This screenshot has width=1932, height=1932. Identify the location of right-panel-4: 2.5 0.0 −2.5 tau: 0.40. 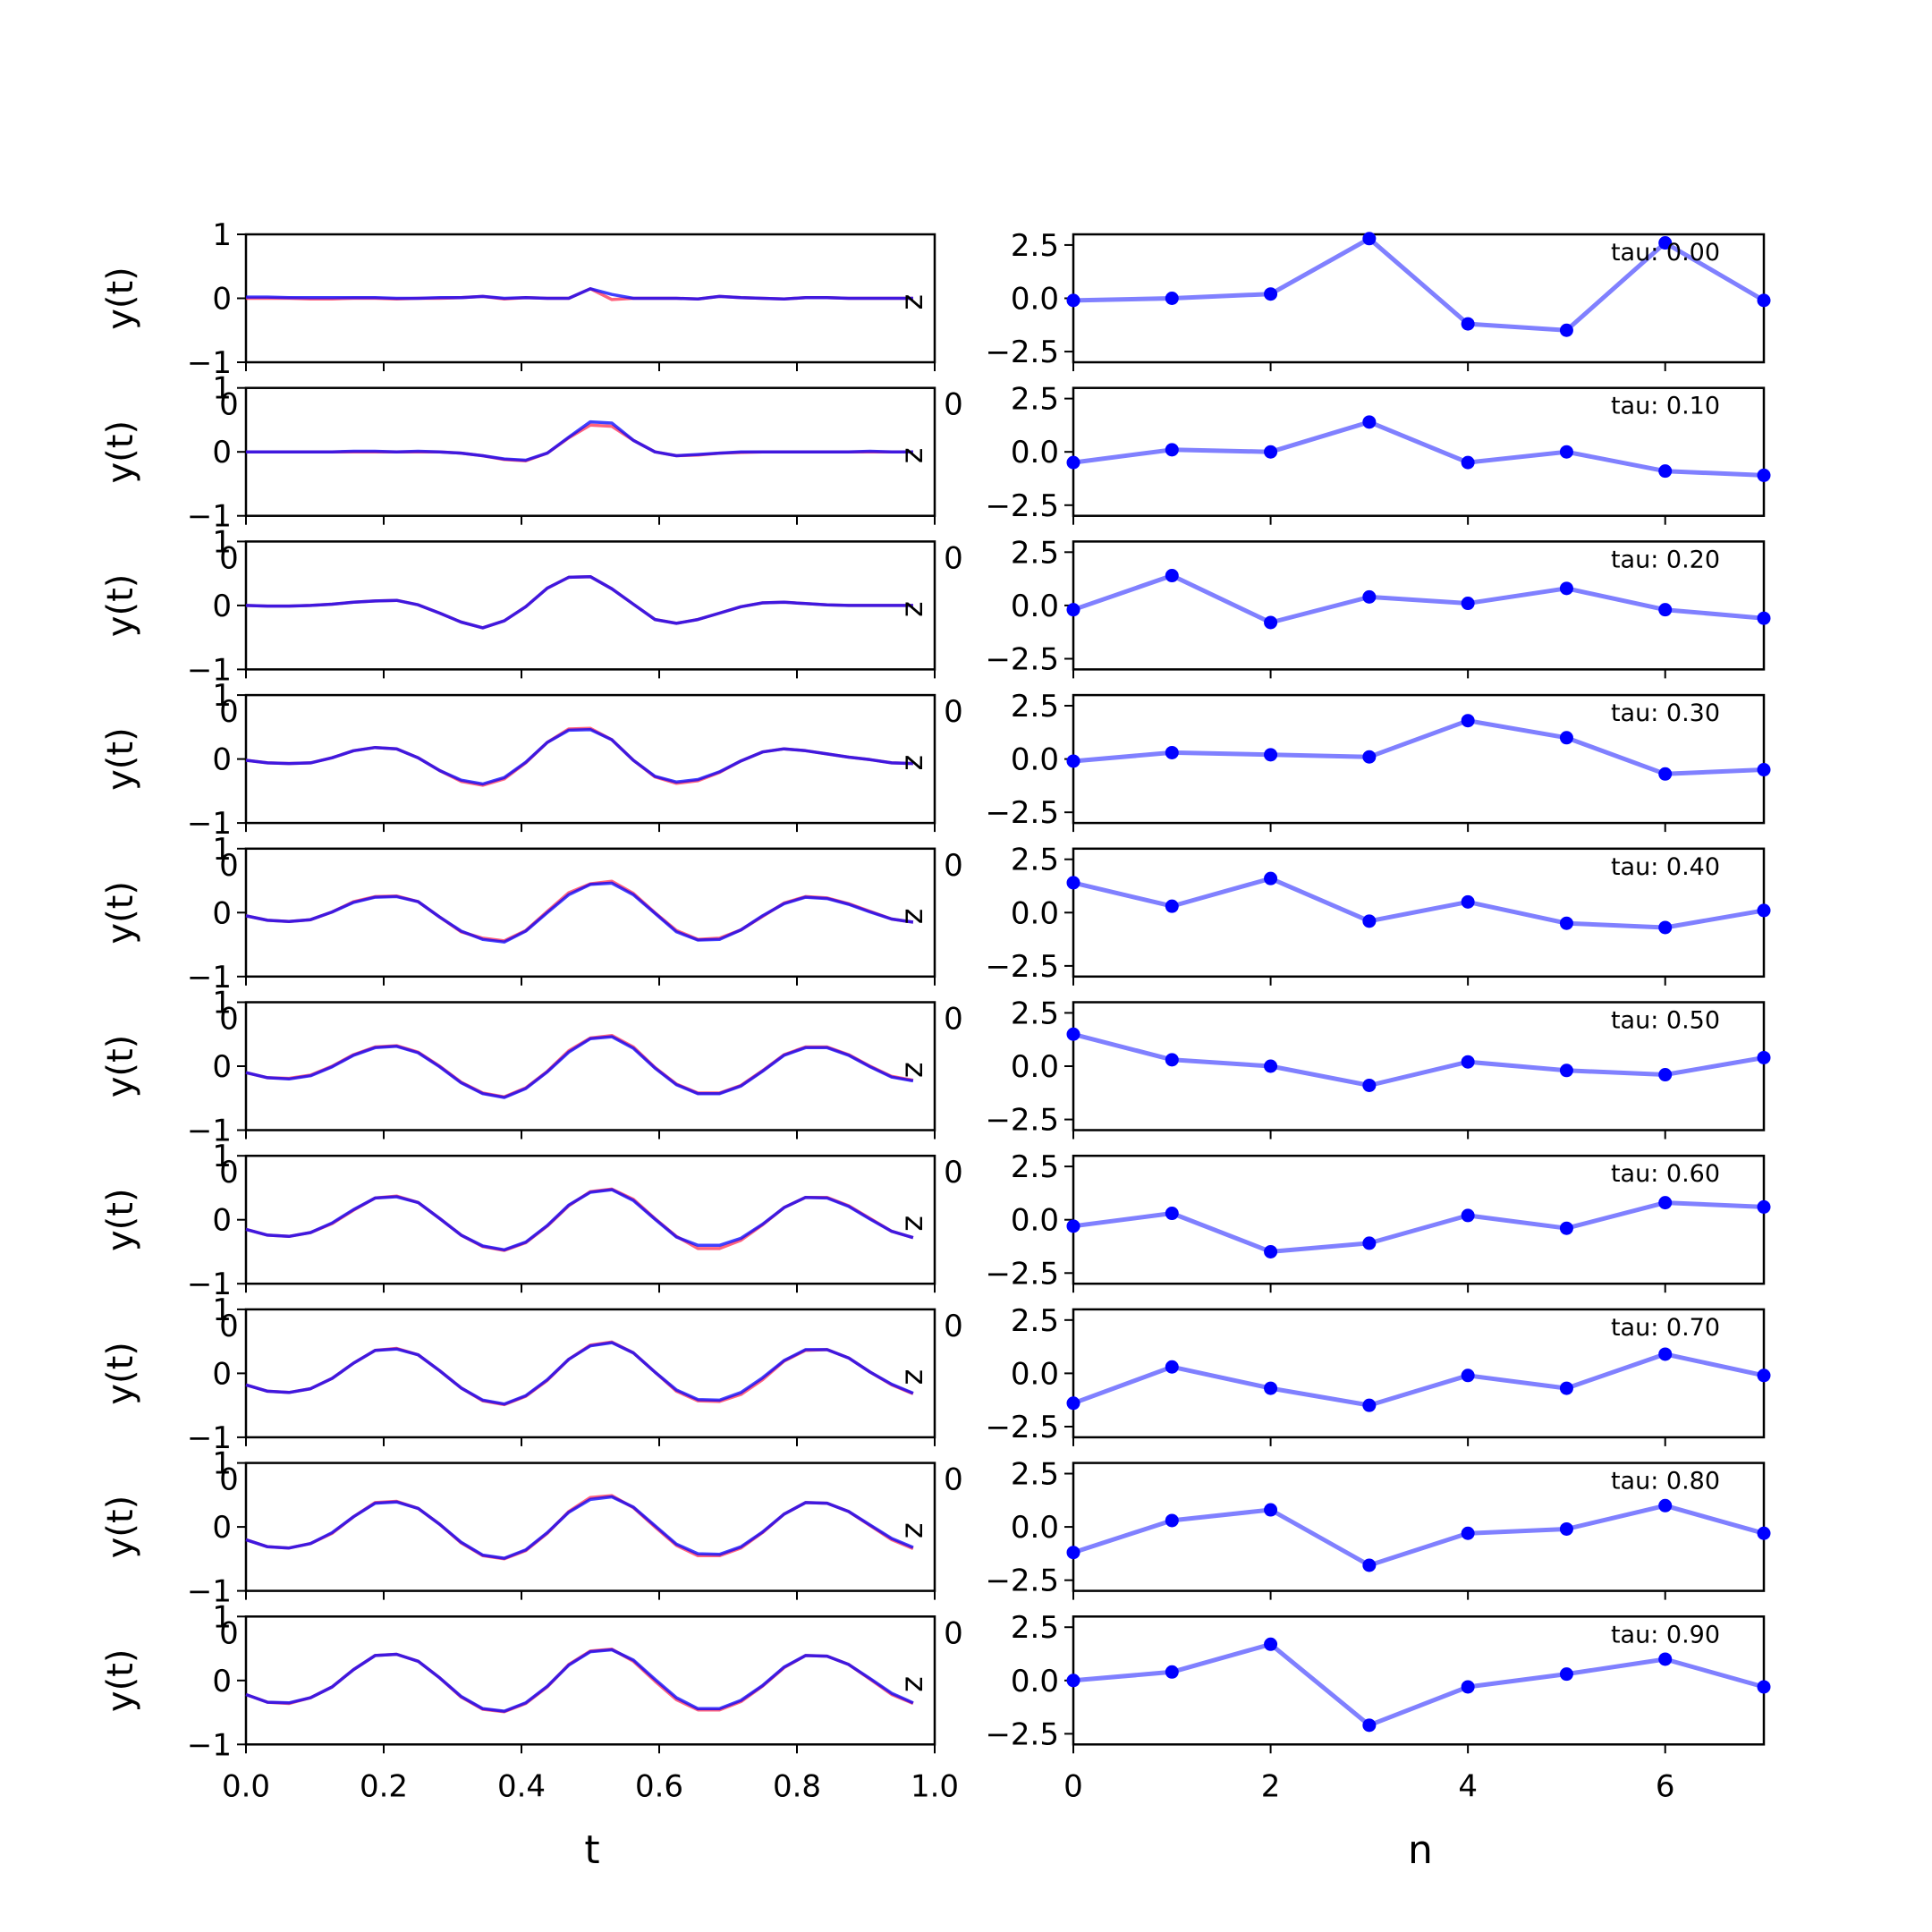
(1378, 914).